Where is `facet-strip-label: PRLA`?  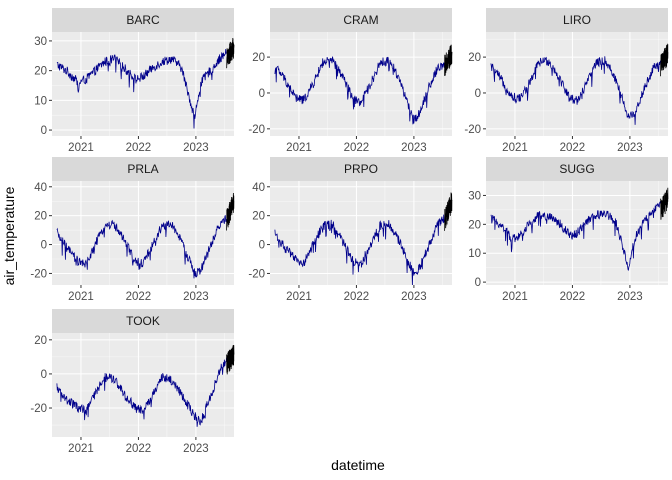 facet-strip-label: PRLA is located at coordinates (142, 169).